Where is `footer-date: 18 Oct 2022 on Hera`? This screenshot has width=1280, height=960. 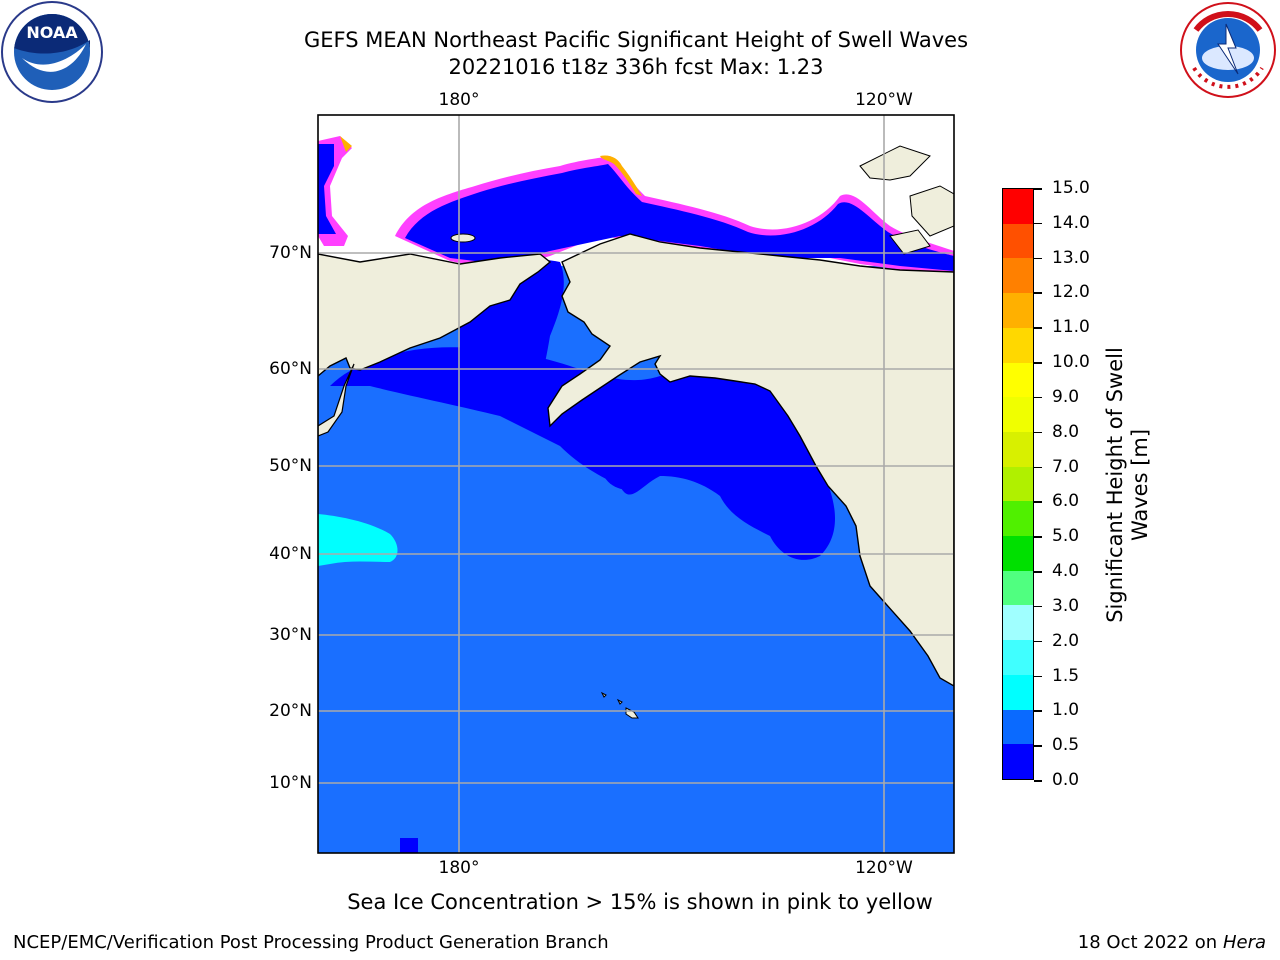 footer-date: 18 Oct 2022 on Hera is located at coordinates (1172, 942).